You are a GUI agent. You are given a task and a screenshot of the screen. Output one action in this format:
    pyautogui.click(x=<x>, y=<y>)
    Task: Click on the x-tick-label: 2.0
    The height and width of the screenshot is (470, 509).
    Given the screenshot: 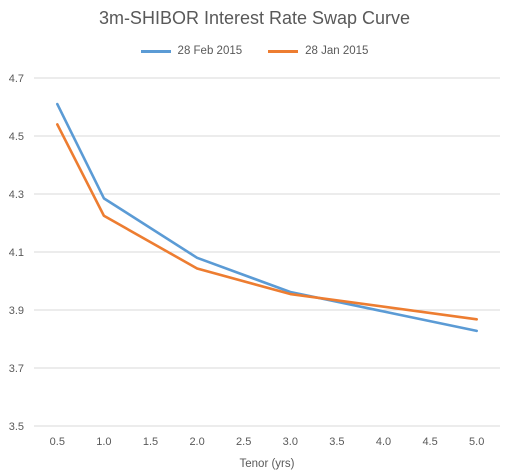 What is the action you would take?
    pyautogui.click(x=196, y=442)
    